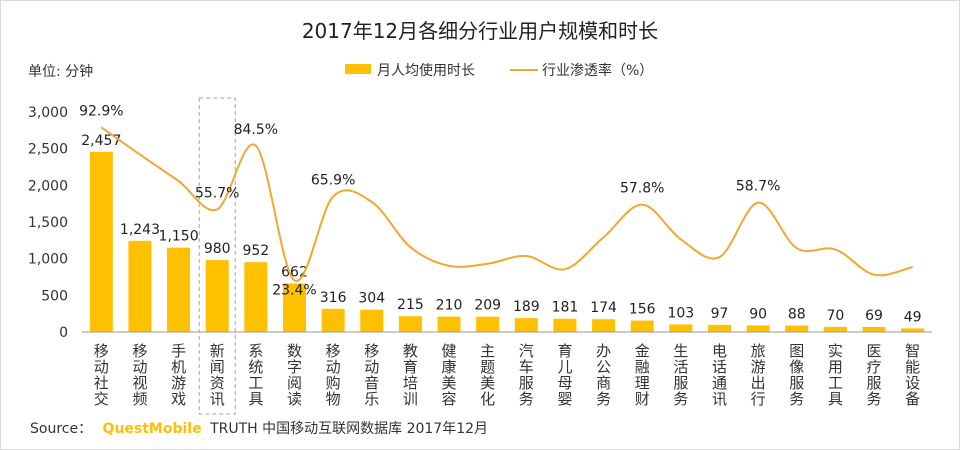  What do you see at coordinates (796, 375) in the screenshot?
I see `x-tick-label: 图像服务` at bounding box center [796, 375].